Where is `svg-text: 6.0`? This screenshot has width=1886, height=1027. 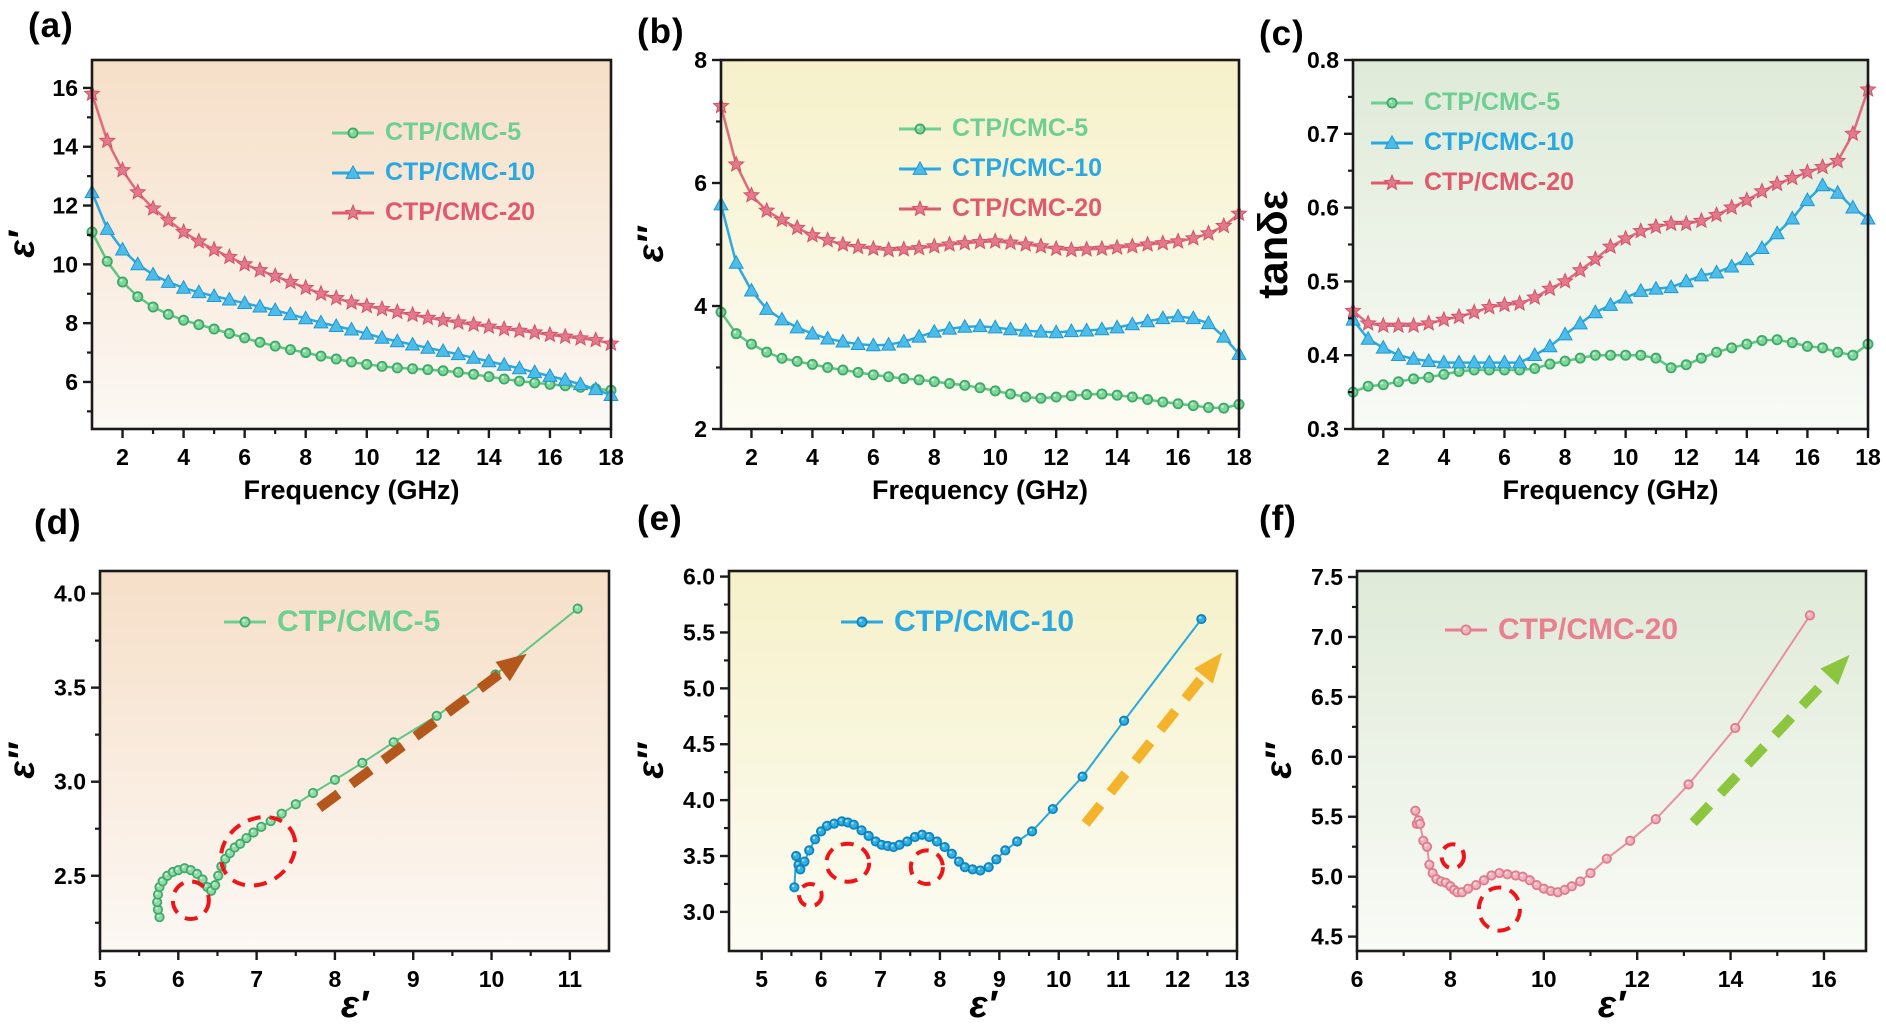
svg-text: 6.0 is located at coordinates (699, 577).